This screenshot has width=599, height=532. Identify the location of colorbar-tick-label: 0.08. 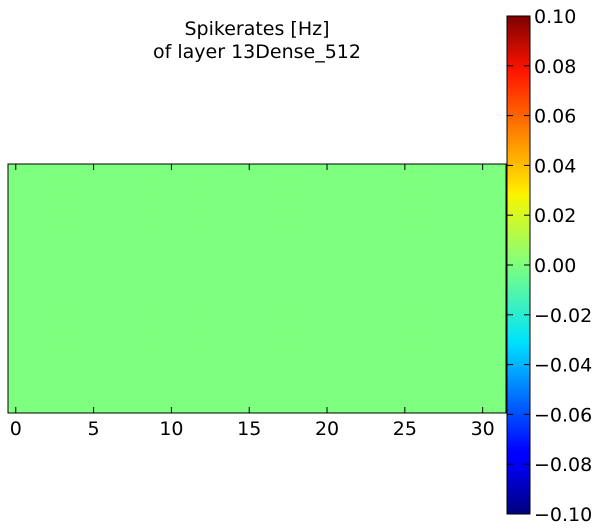
(555, 67).